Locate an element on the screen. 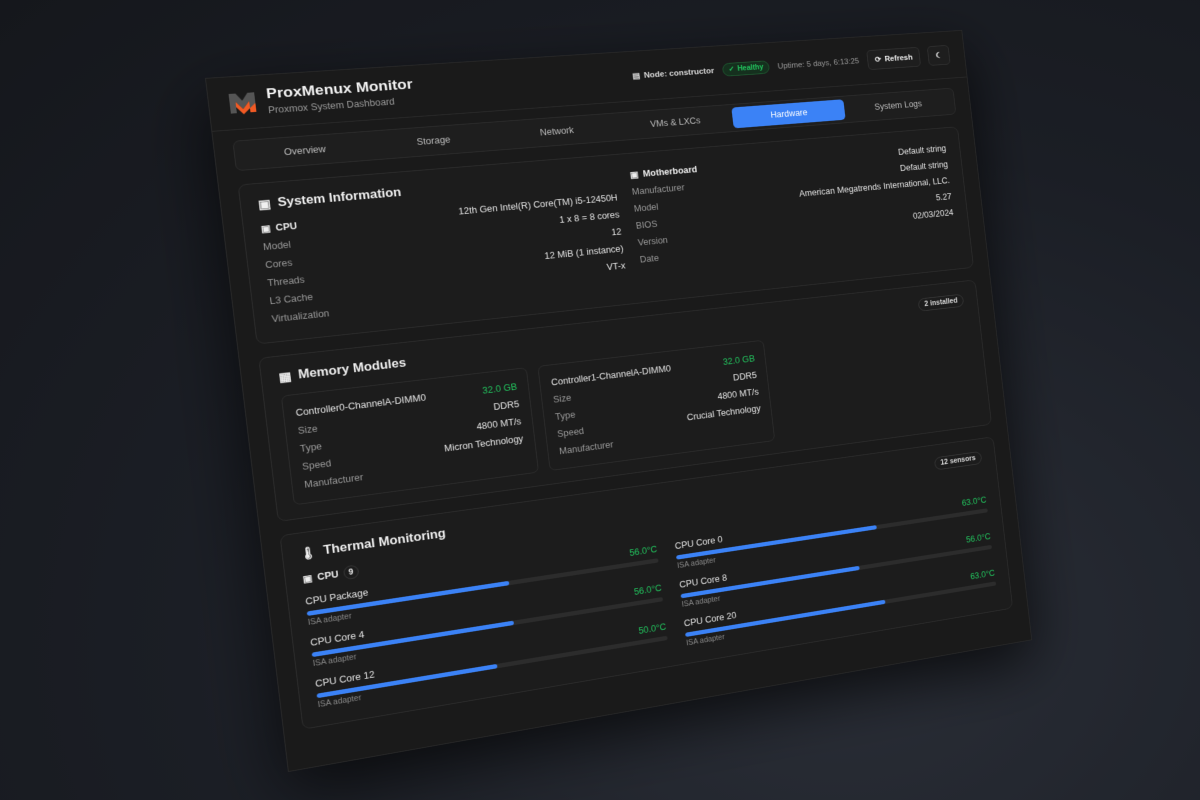 The image size is (1200, 800). tab-system-logs: System Logs is located at coordinates (898, 105).